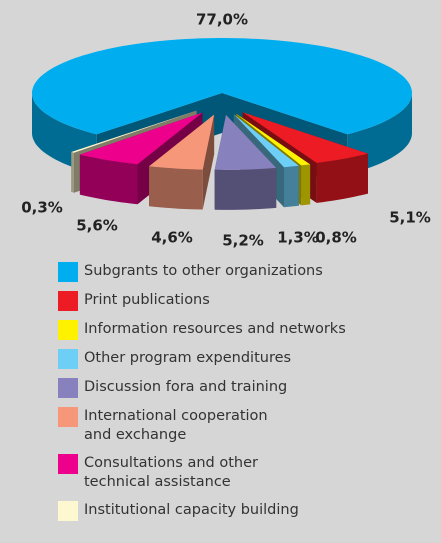  I want to click on value-label: 0,3%, so click(42, 208).